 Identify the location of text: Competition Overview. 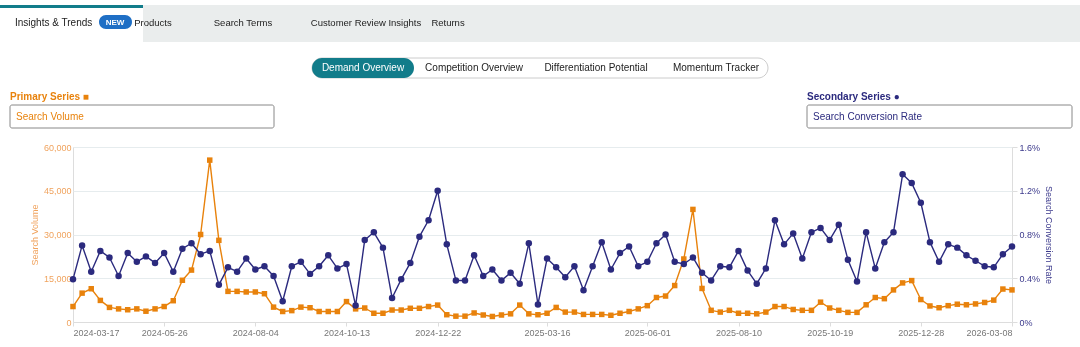
(474, 67).